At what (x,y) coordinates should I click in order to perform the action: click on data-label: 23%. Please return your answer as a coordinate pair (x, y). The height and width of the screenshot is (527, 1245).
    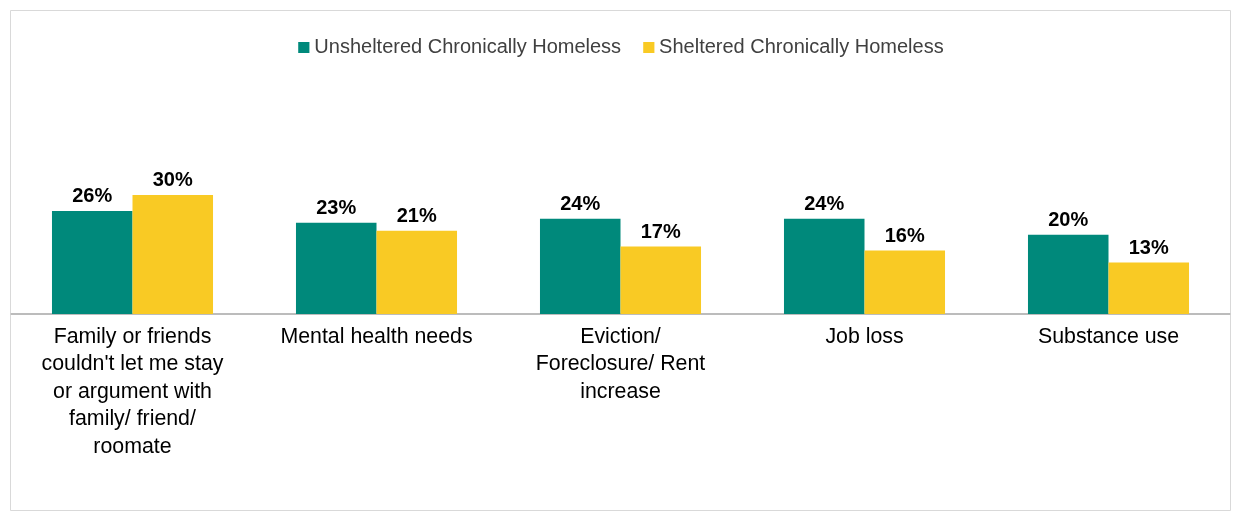
    Looking at the image, I should click on (336, 207).